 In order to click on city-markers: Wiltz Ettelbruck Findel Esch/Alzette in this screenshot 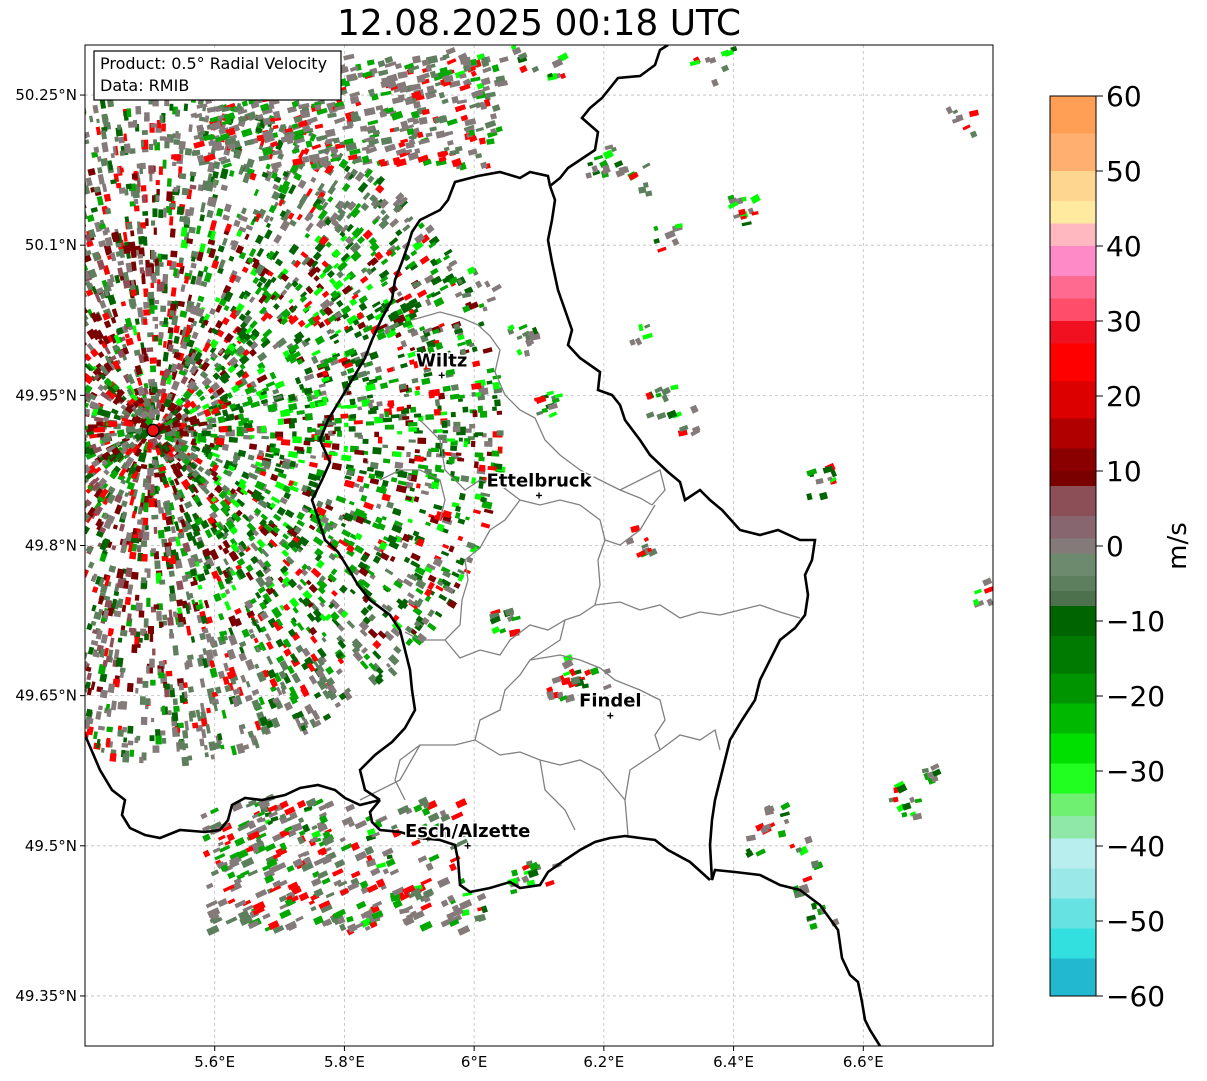, I will do `click(523, 599)`.